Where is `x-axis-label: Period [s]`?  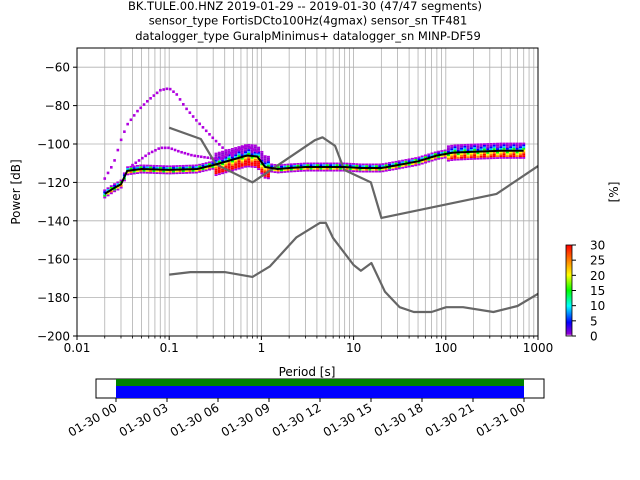 x-axis-label: Period [s] is located at coordinates (307, 372).